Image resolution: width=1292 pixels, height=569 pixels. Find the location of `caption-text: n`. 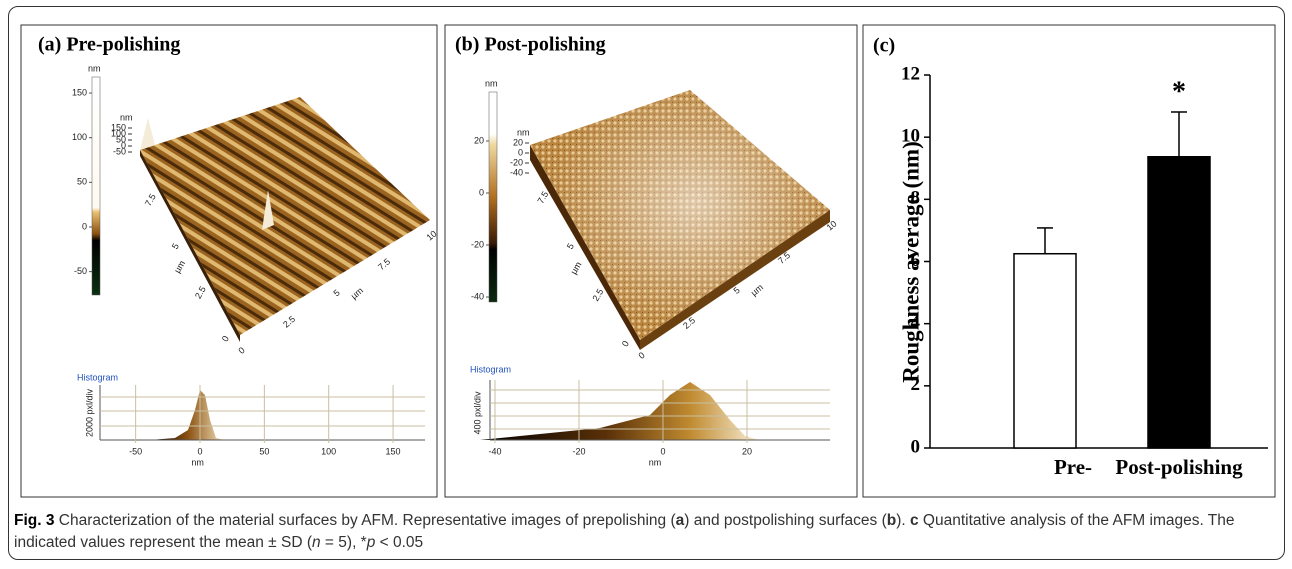

caption-text: n is located at coordinates (316, 542).